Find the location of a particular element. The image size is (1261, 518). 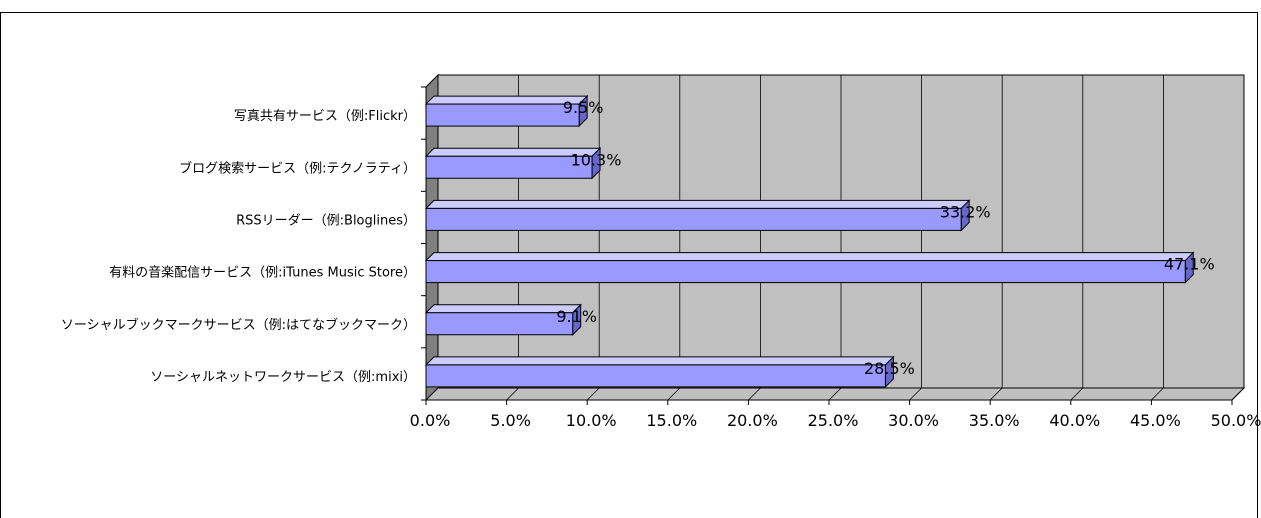

x-tick-label: 0.0% is located at coordinates (430, 420).